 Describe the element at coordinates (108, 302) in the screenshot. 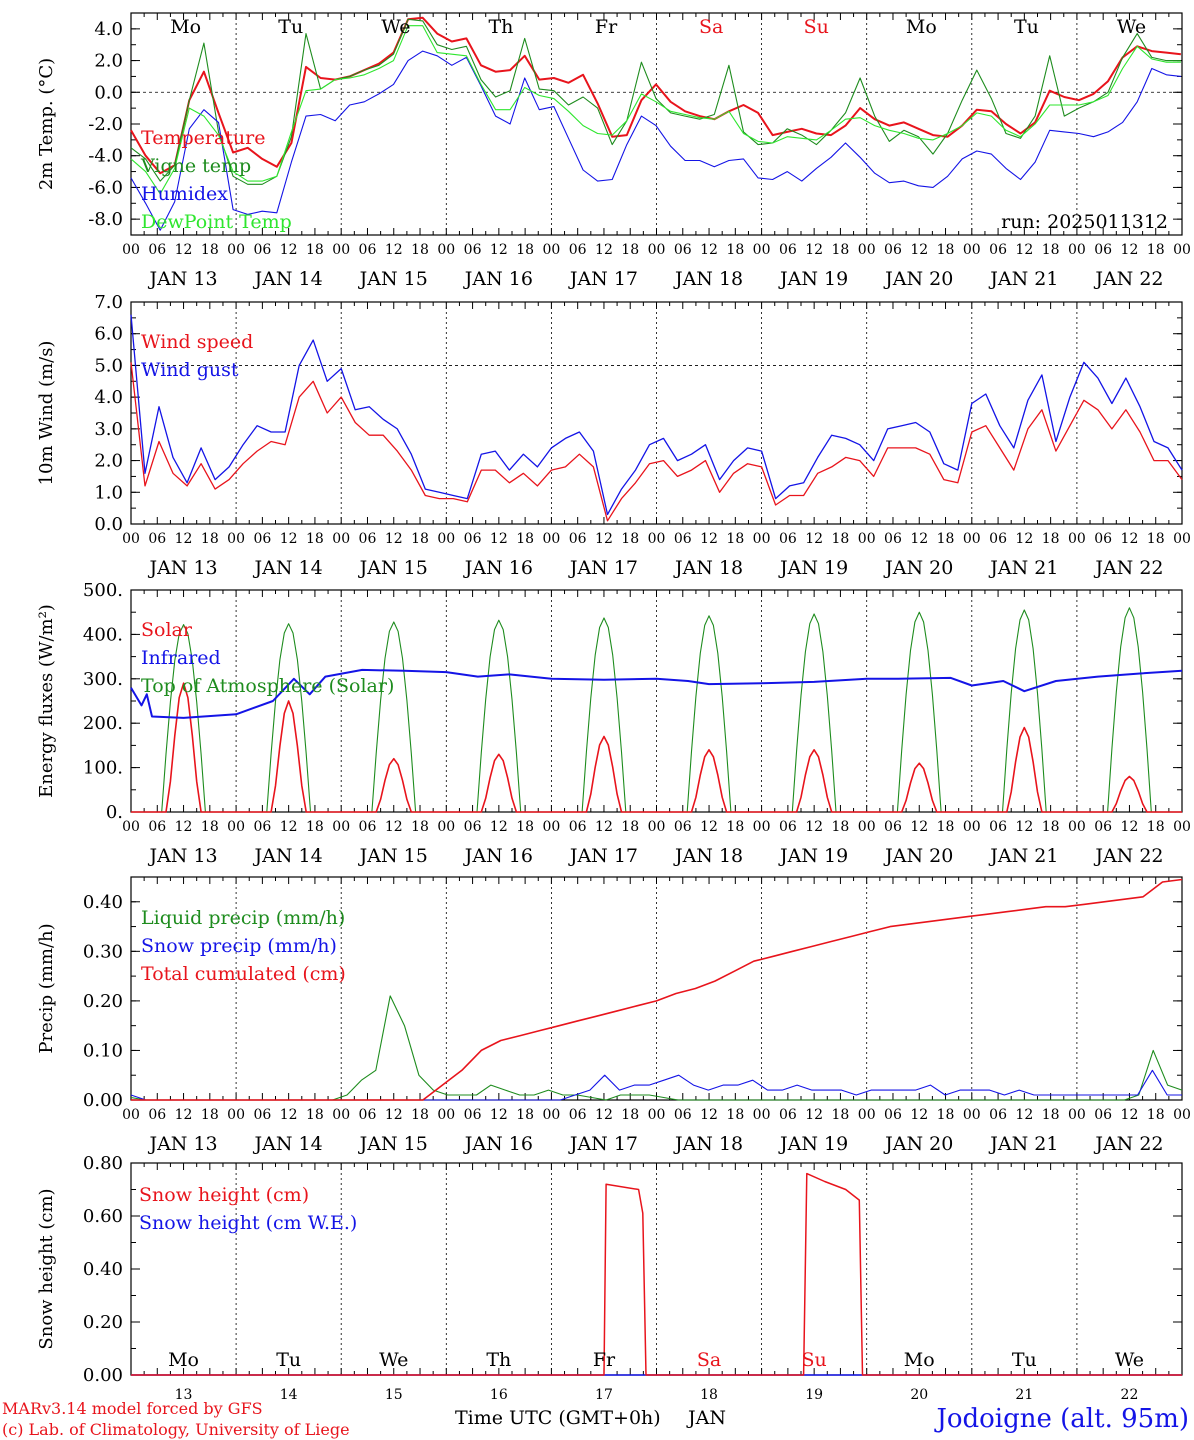

I see `y-tick-label: 7.0` at that location.